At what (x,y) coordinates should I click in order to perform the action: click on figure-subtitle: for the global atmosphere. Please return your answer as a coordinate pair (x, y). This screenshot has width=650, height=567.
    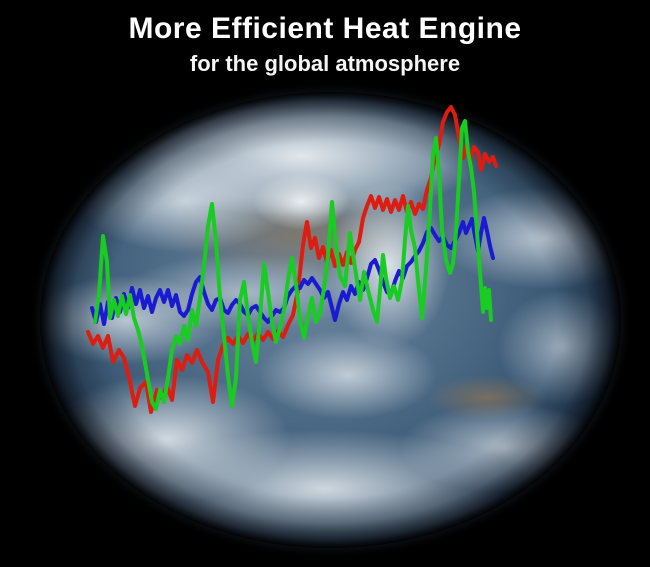
    Looking at the image, I should click on (325, 63).